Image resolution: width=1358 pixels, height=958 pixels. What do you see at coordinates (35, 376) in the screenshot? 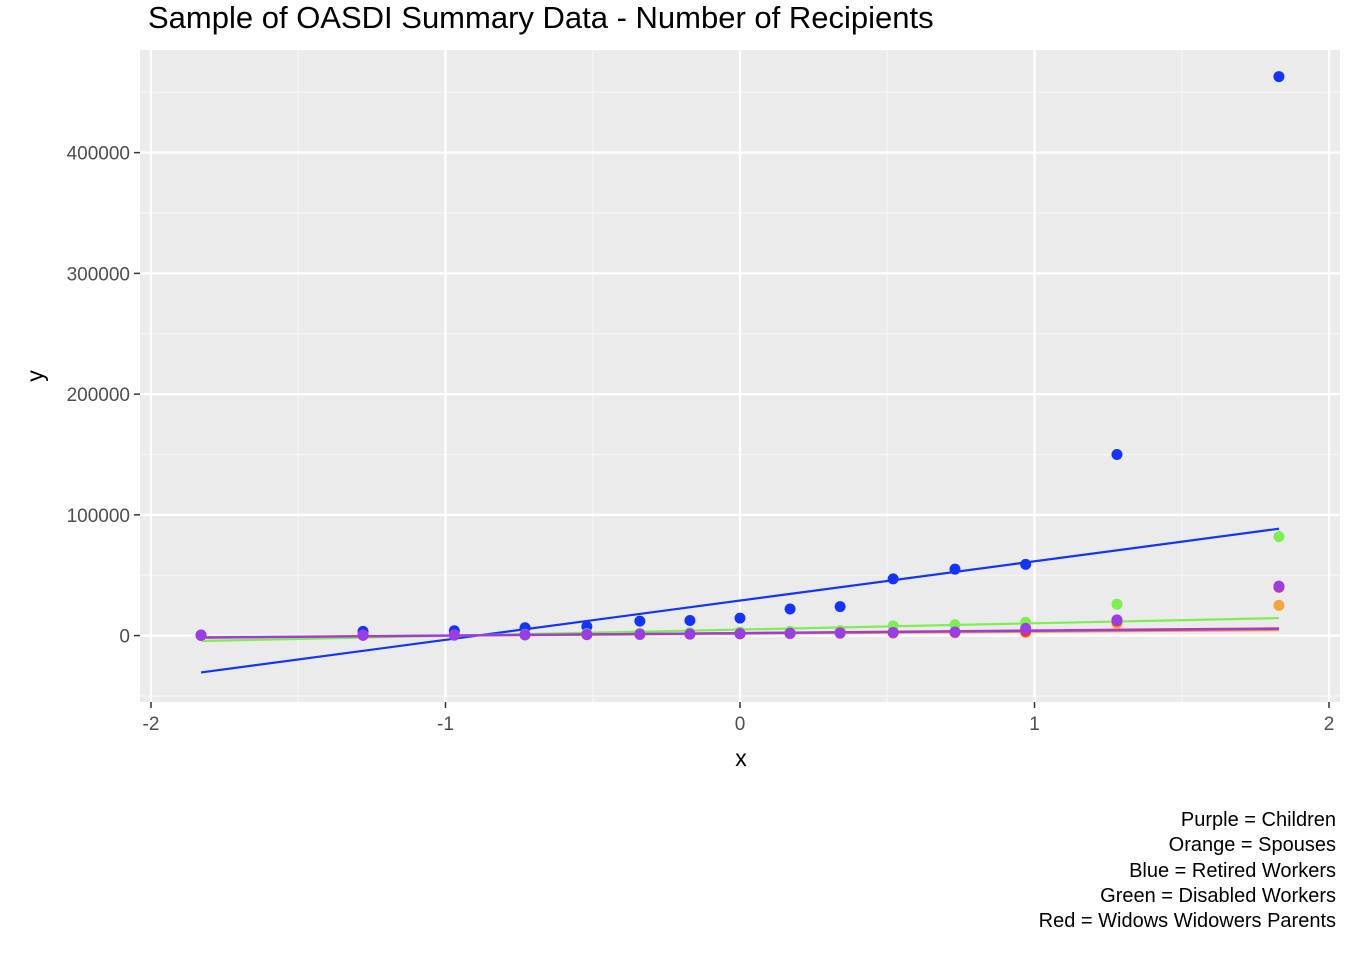
I see `y-axis-title: y` at bounding box center [35, 376].